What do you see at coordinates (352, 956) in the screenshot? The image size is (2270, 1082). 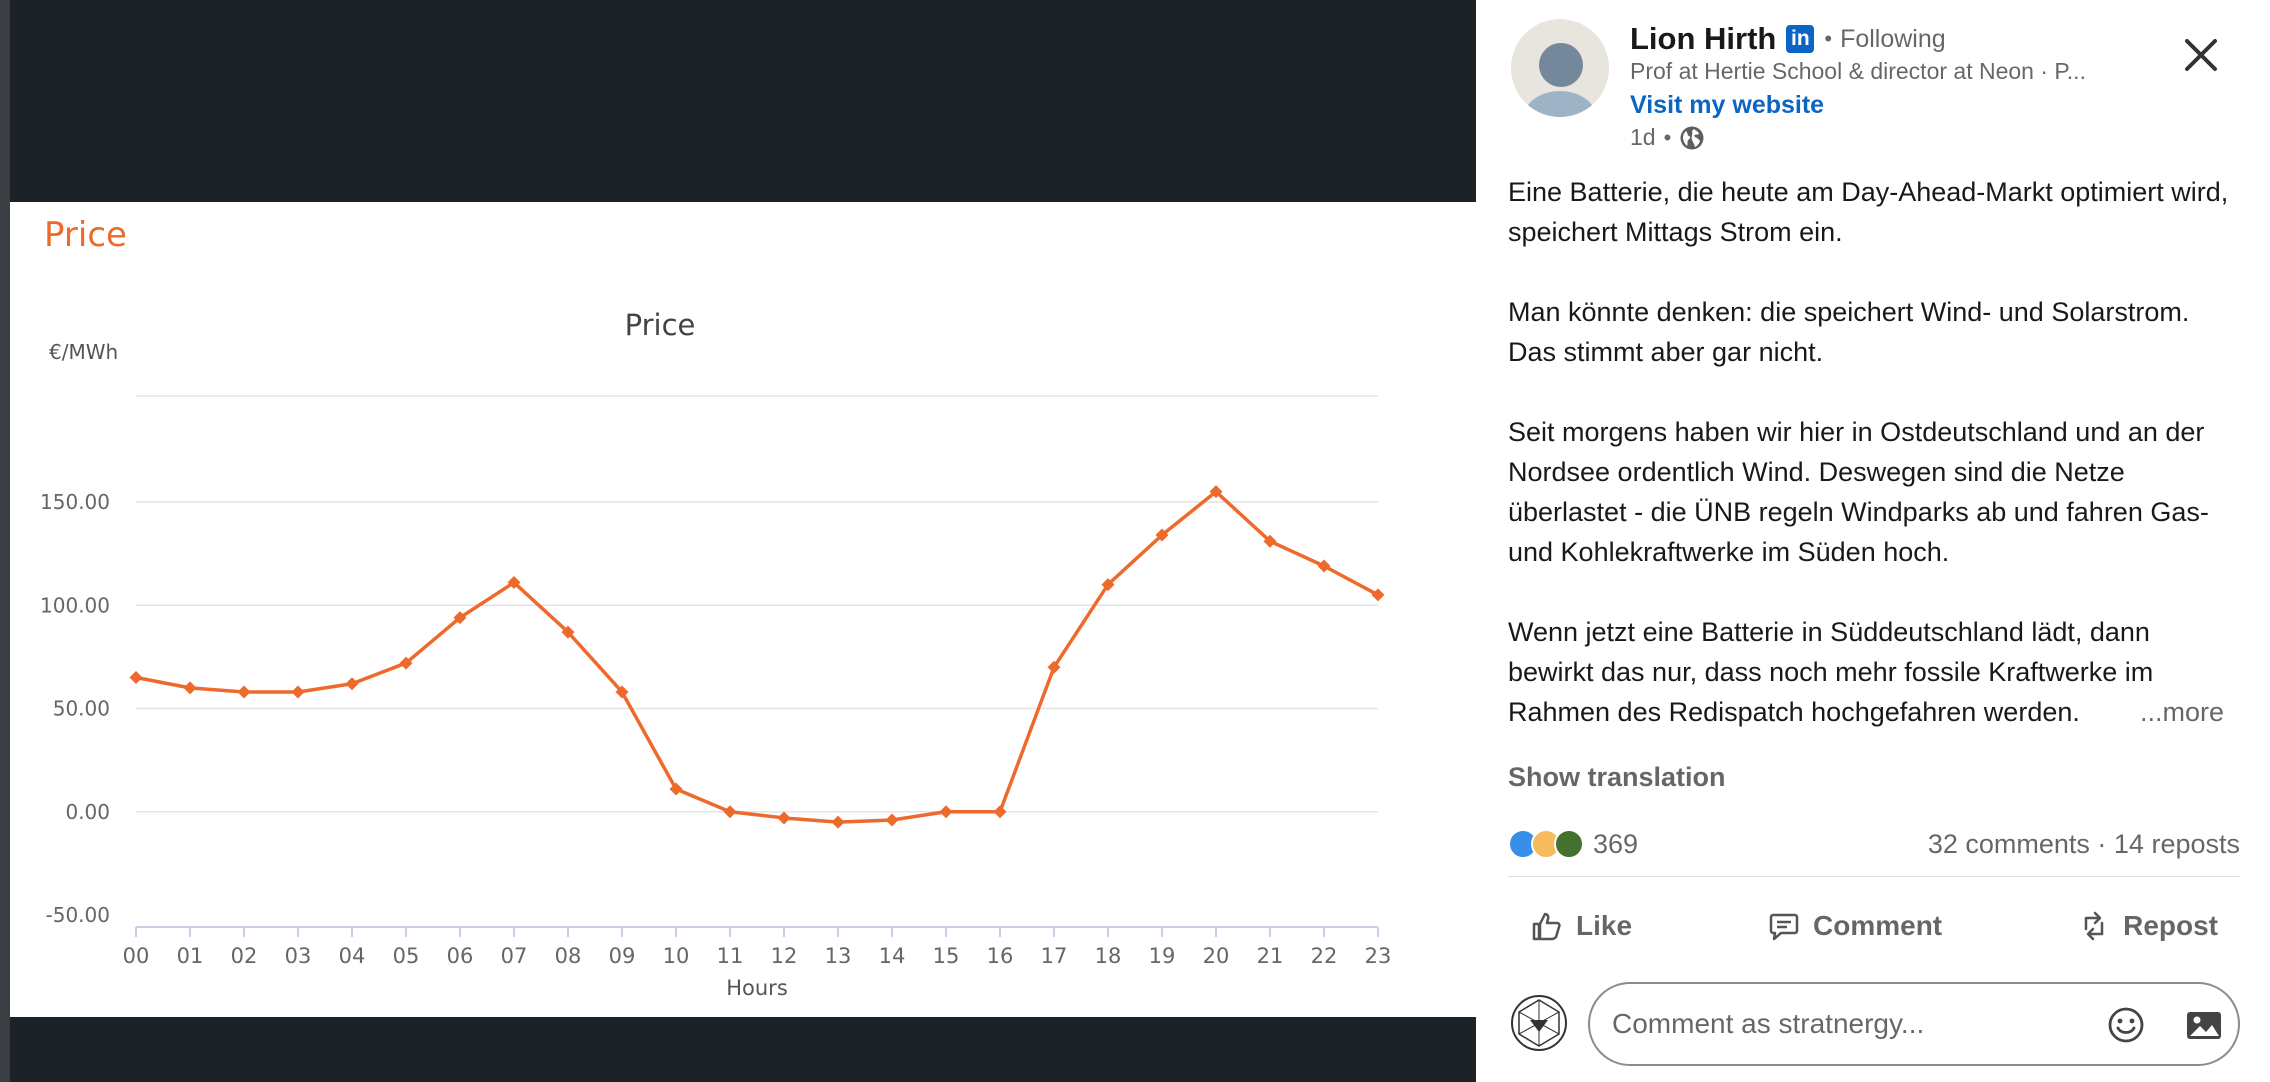 I see `x-tick-label: 04` at bounding box center [352, 956].